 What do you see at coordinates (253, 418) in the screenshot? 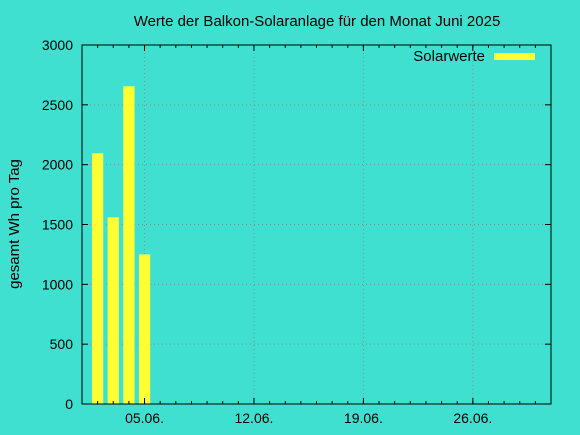
I see `x-tick-label: 12.06.` at bounding box center [253, 418].